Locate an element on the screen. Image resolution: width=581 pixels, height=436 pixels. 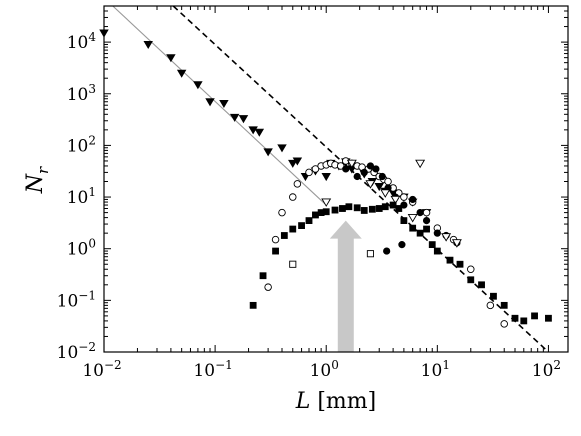
y-axis-label-symbol: N is located at coordinates (35, 183).